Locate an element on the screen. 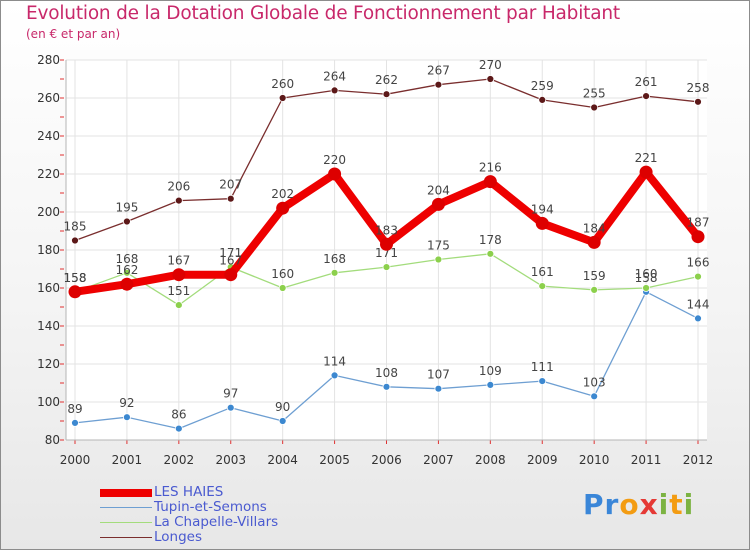 Image resolution: width=750 pixels, height=550 pixels. data-label-les-haies: 204 is located at coordinates (438, 190).